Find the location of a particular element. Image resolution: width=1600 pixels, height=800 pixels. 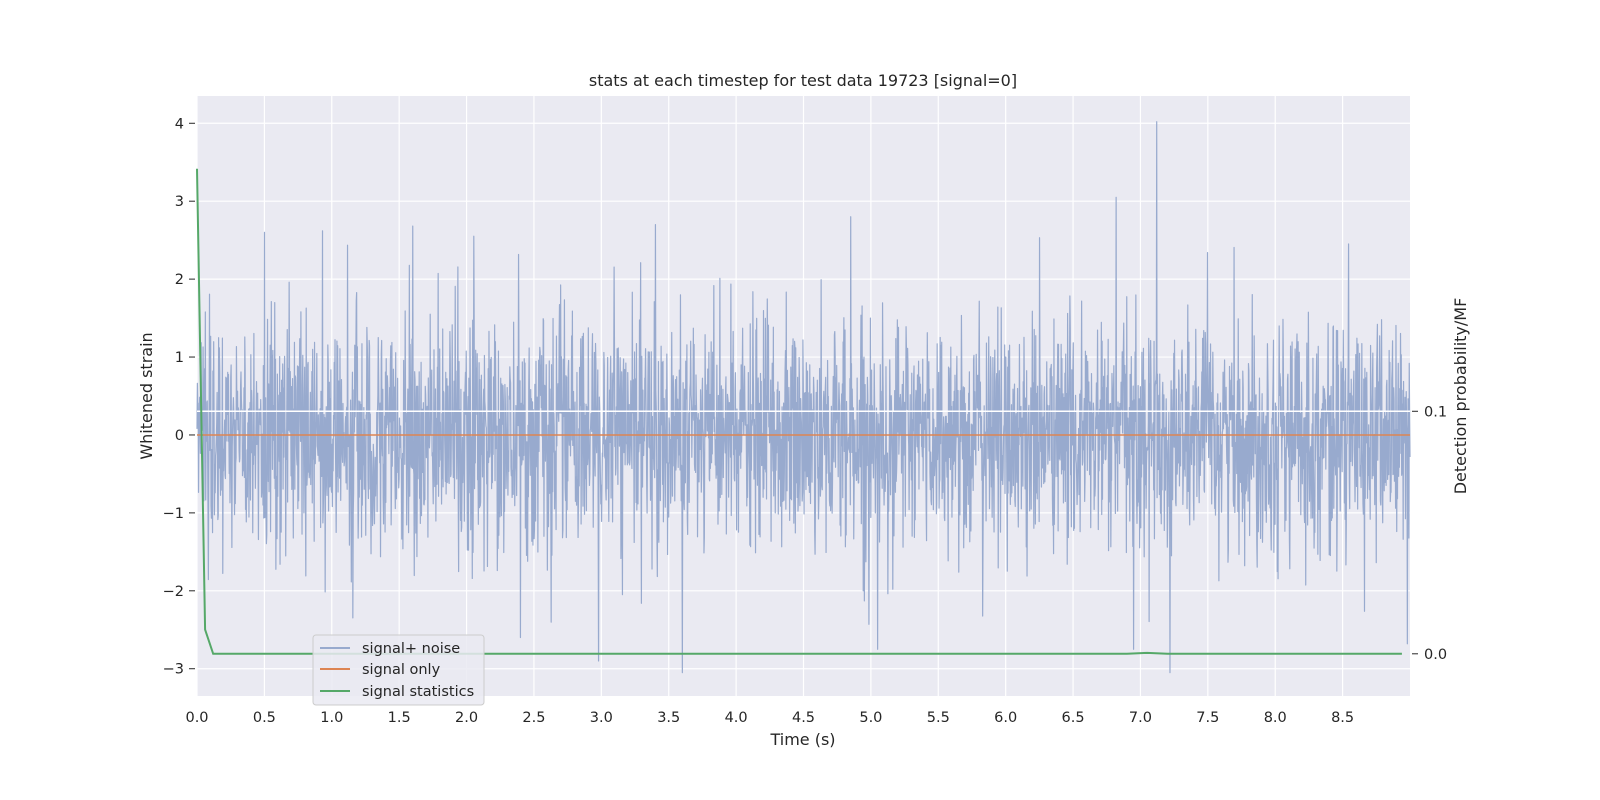

x-tick-label: 6.5 is located at coordinates (1073, 718).